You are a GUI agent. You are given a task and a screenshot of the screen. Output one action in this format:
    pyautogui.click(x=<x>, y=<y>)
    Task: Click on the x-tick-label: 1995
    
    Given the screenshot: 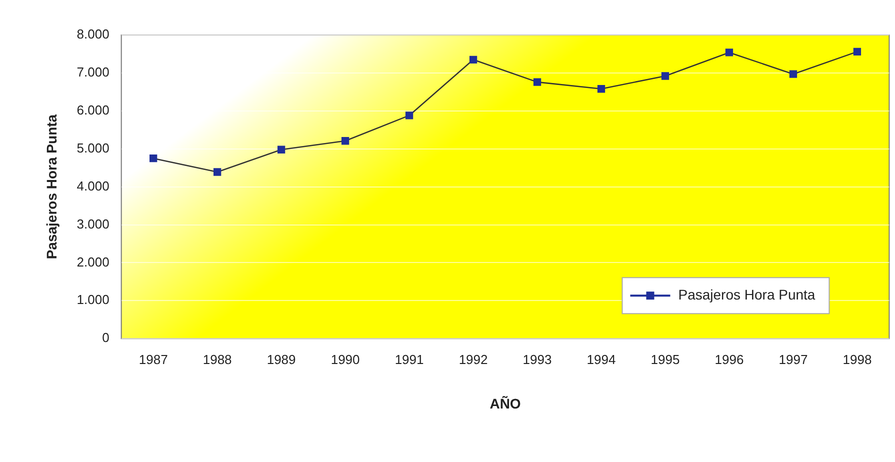 What is the action you would take?
    pyautogui.click(x=665, y=359)
    